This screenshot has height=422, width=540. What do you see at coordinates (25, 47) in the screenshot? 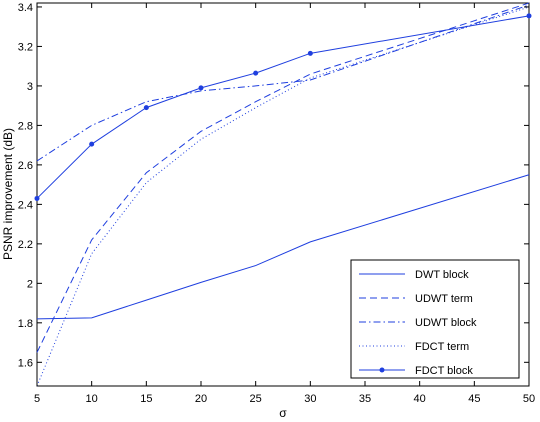
I see `y-tick-label: 3.2` at bounding box center [25, 47].